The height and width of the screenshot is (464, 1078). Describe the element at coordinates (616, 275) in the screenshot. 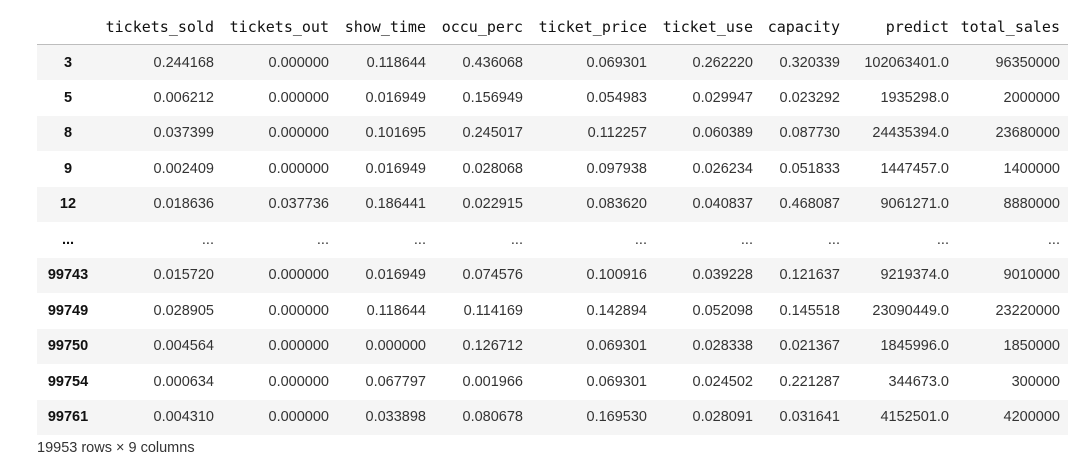

I see `table-cell: 0.100916` at that location.